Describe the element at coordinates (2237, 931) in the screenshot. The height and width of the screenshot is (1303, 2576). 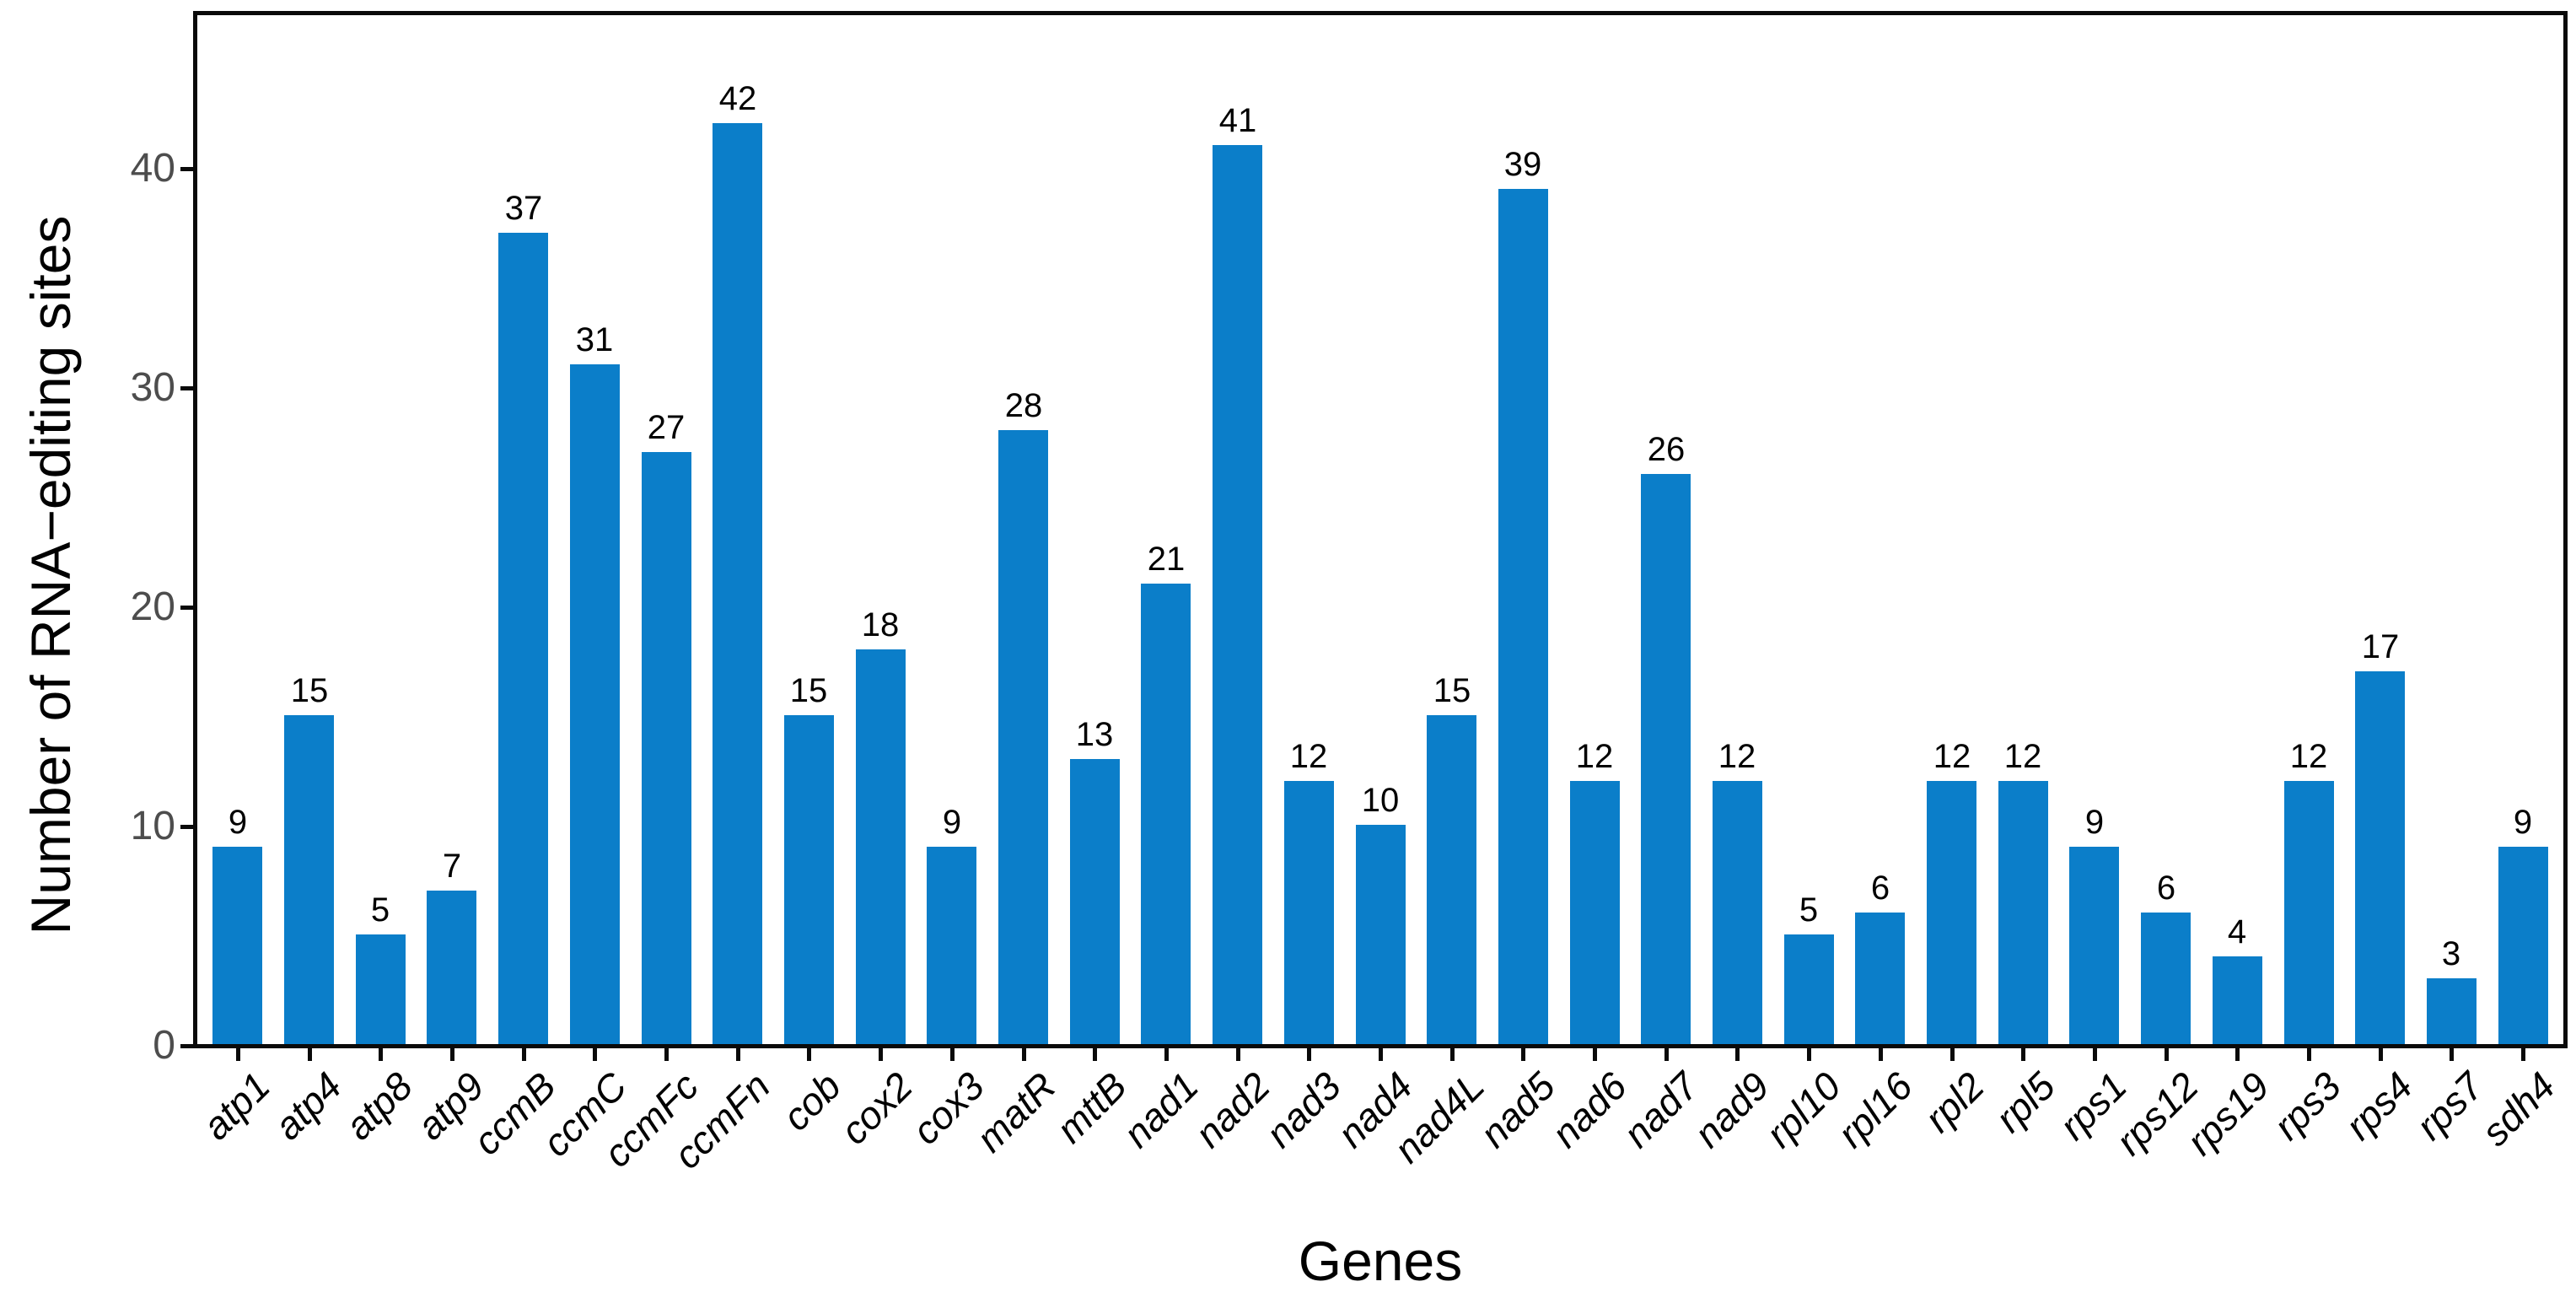
I see `bar-value-label: 4` at that location.